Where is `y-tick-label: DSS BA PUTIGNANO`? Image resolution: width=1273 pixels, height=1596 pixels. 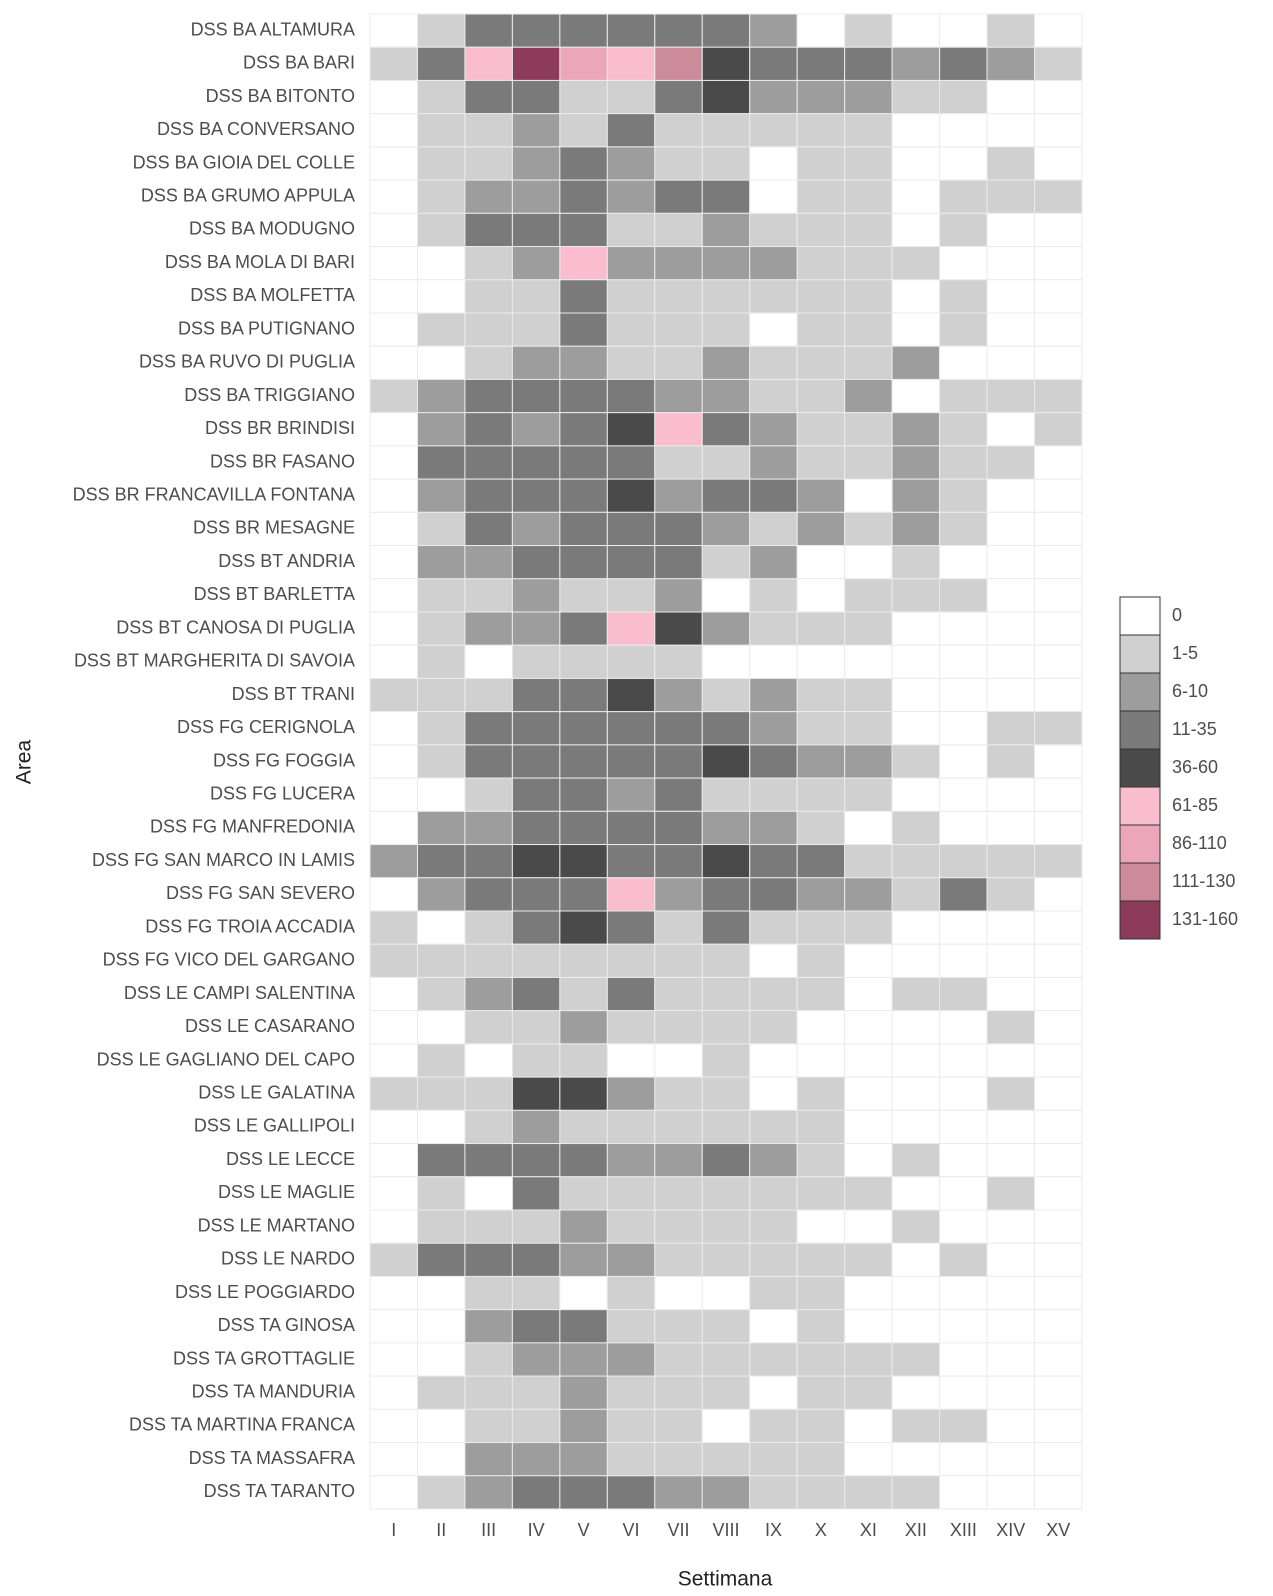 y-tick-label: DSS BA PUTIGNANO is located at coordinates (266, 328).